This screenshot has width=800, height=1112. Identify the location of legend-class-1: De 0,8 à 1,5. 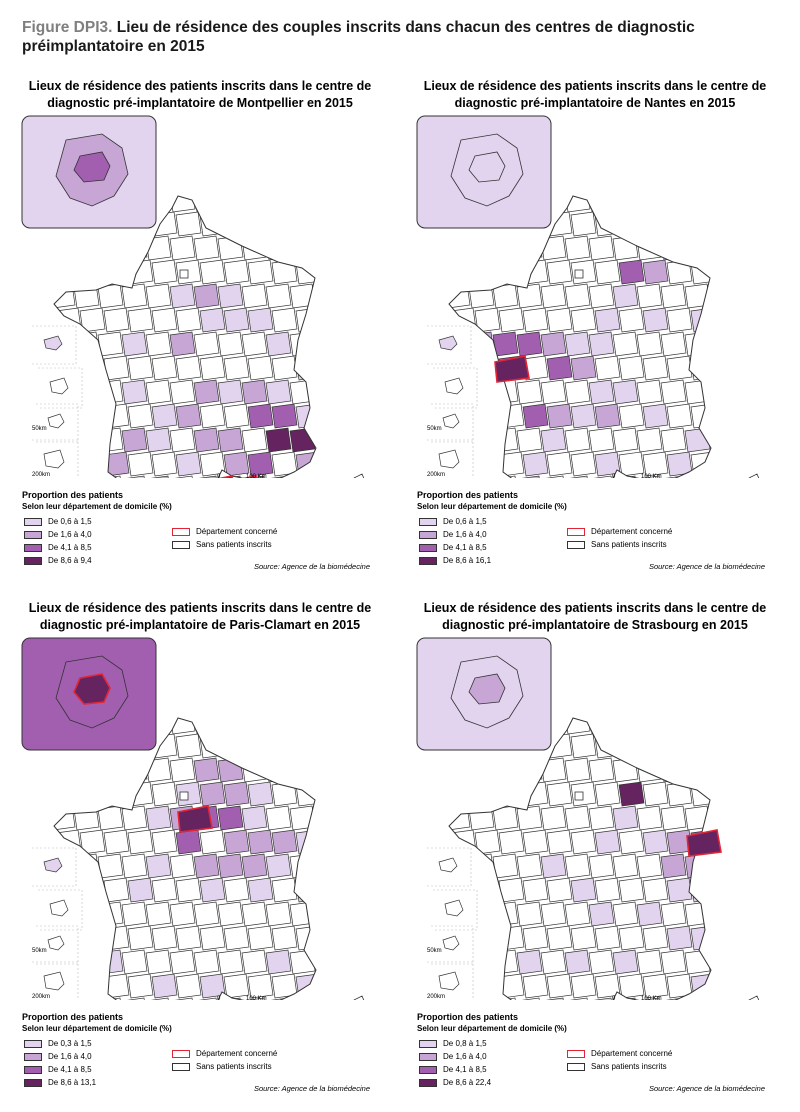
(453, 1044).